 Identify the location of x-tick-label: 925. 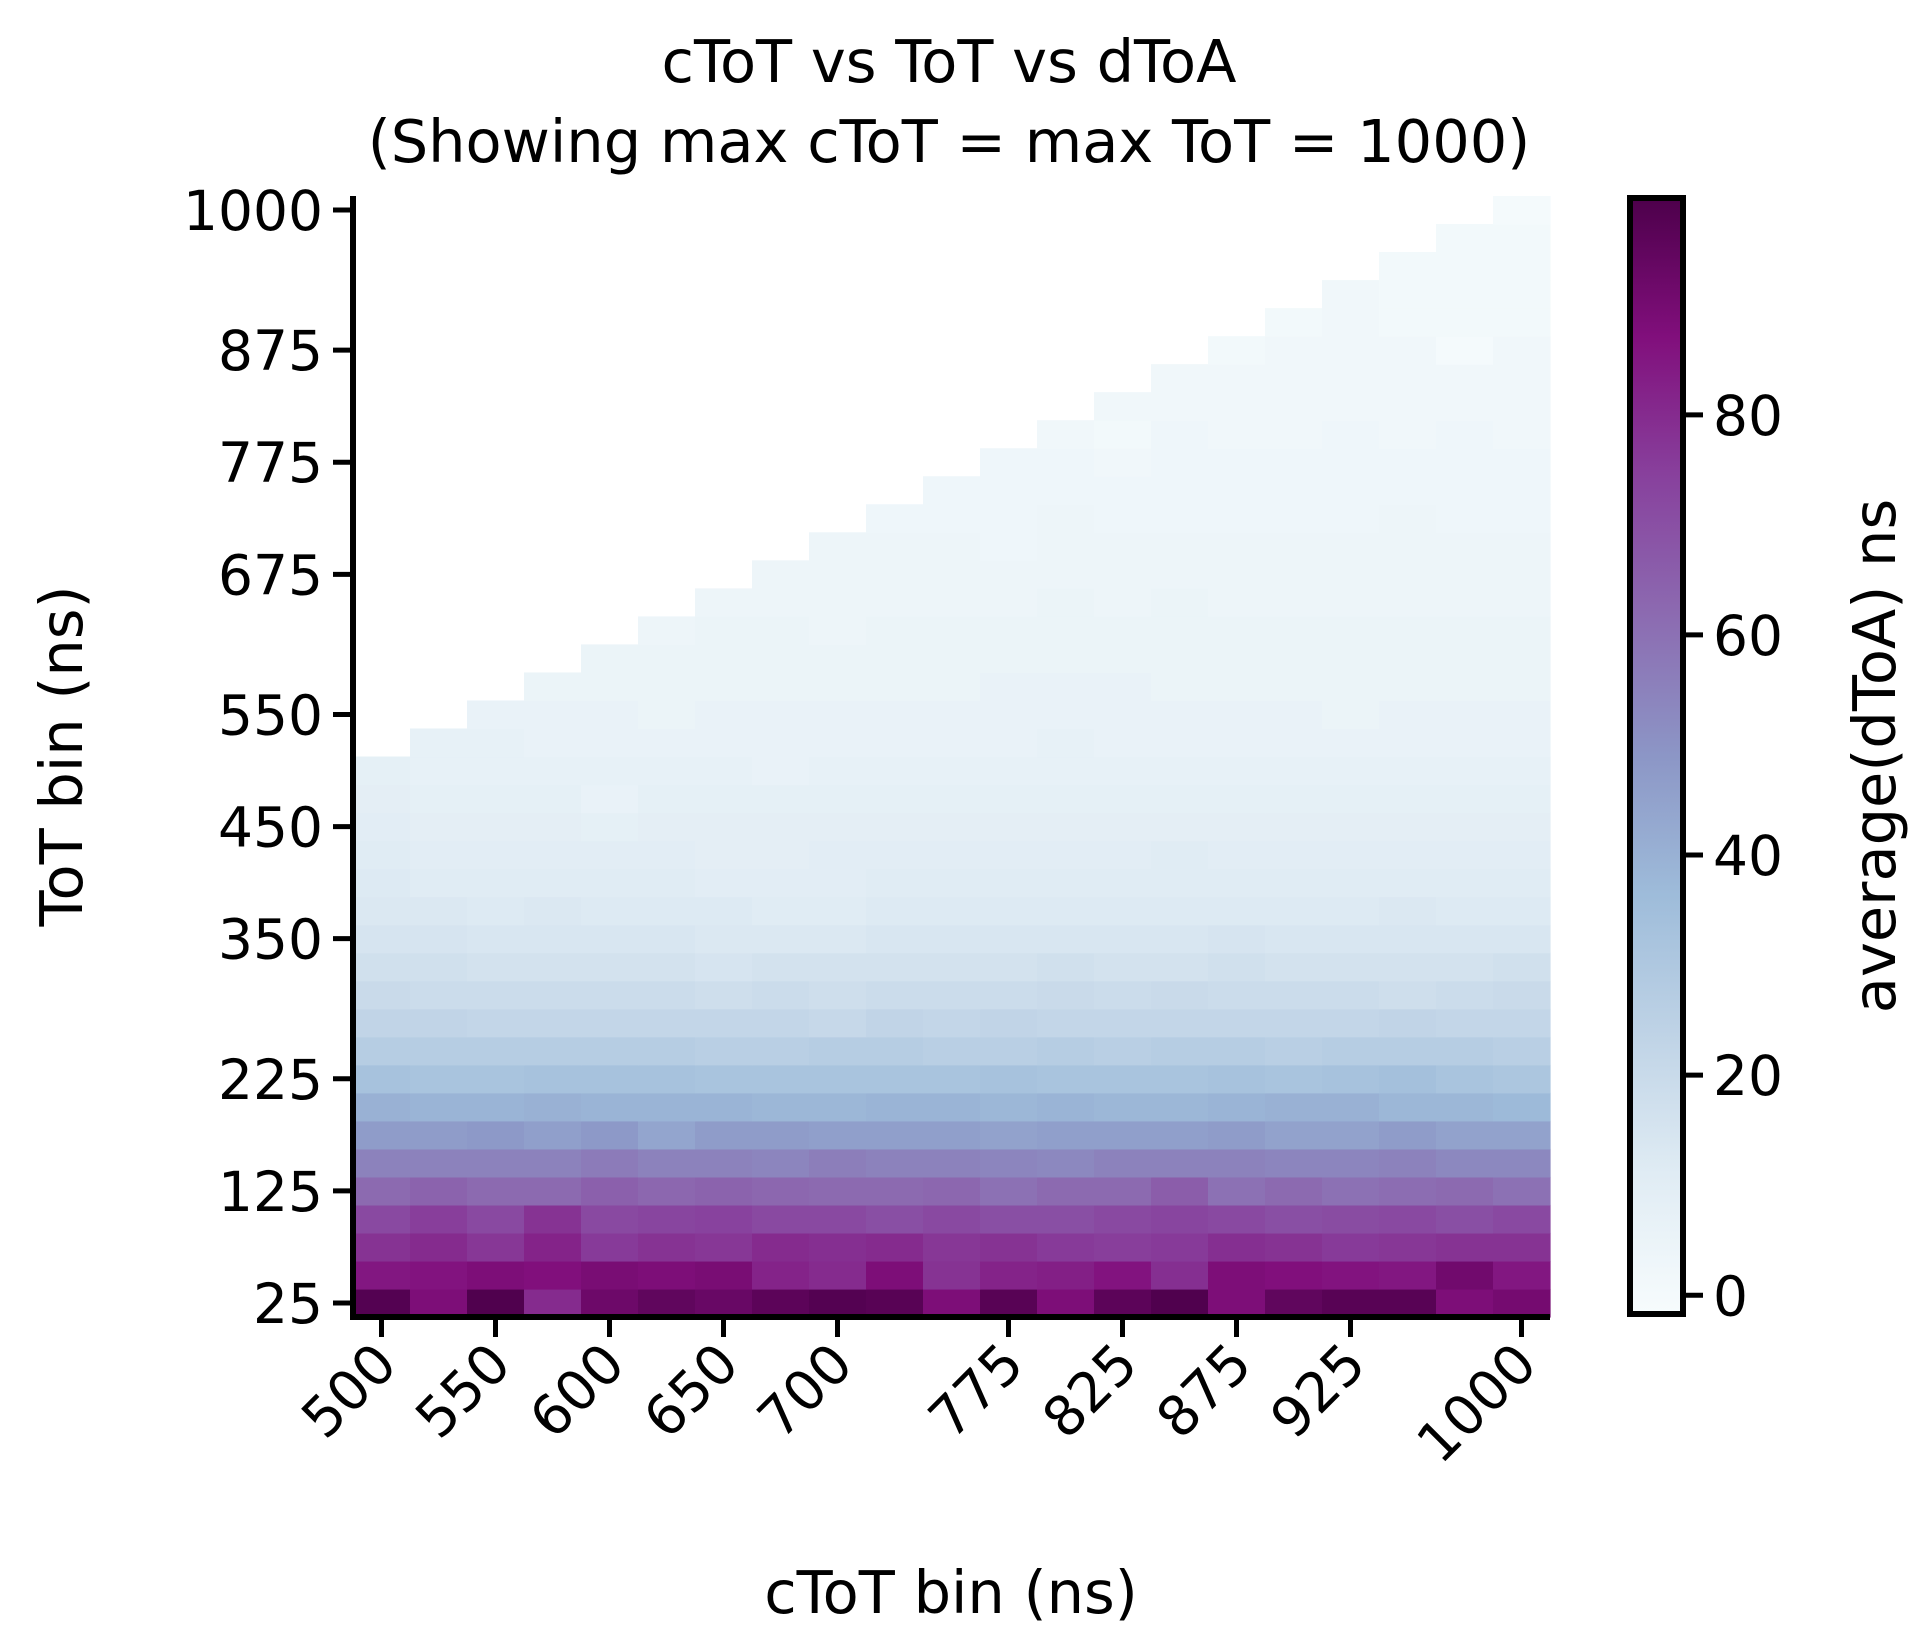
(1317, 1390).